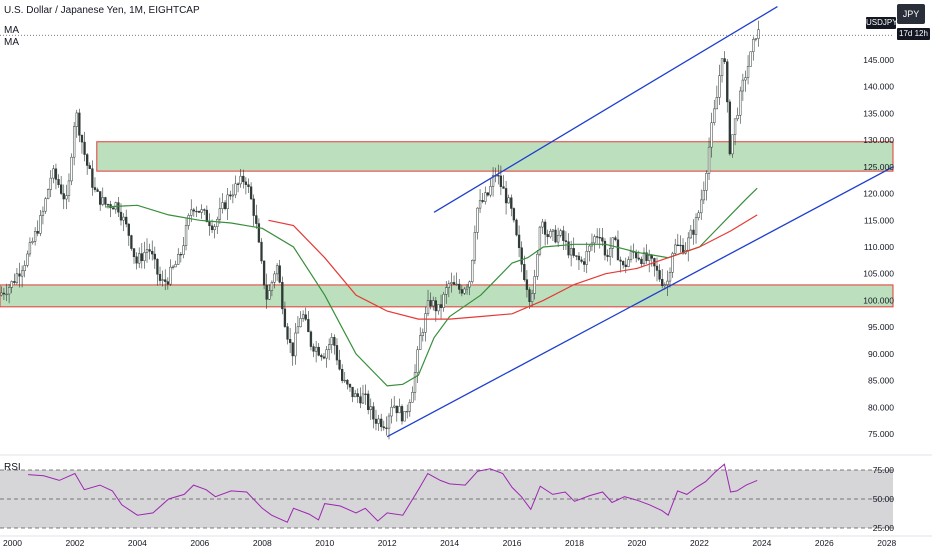 The image size is (932, 550). What do you see at coordinates (881, 407) in the screenshot?
I see `price-tick-label: 80.000` at bounding box center [881, 407].